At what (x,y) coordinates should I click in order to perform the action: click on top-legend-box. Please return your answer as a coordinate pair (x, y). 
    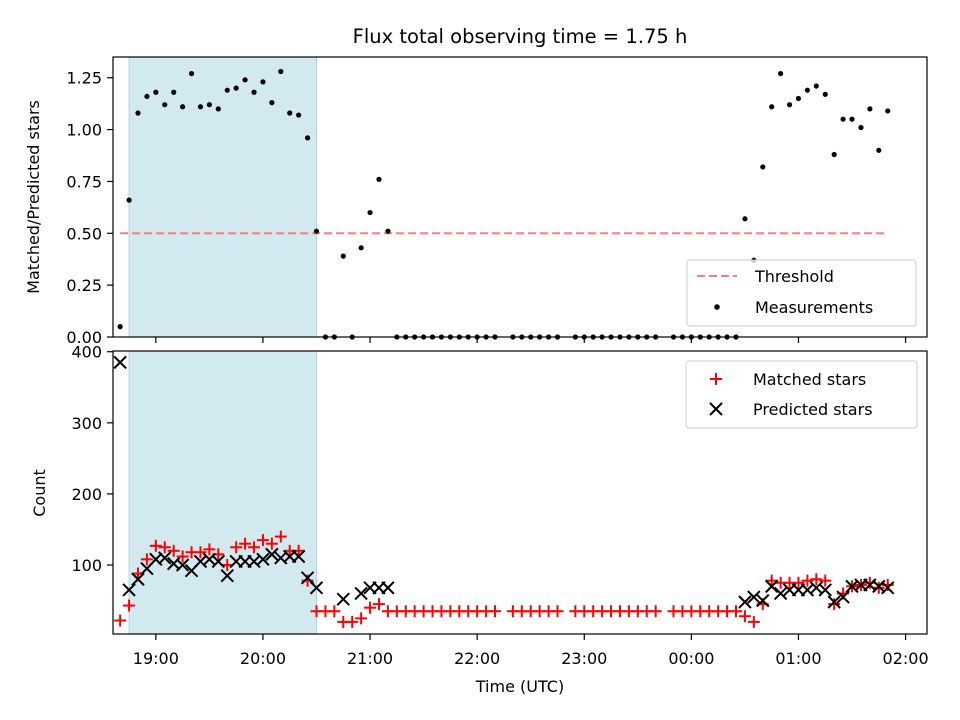
    Looking at the image, I should click on (801, 293).